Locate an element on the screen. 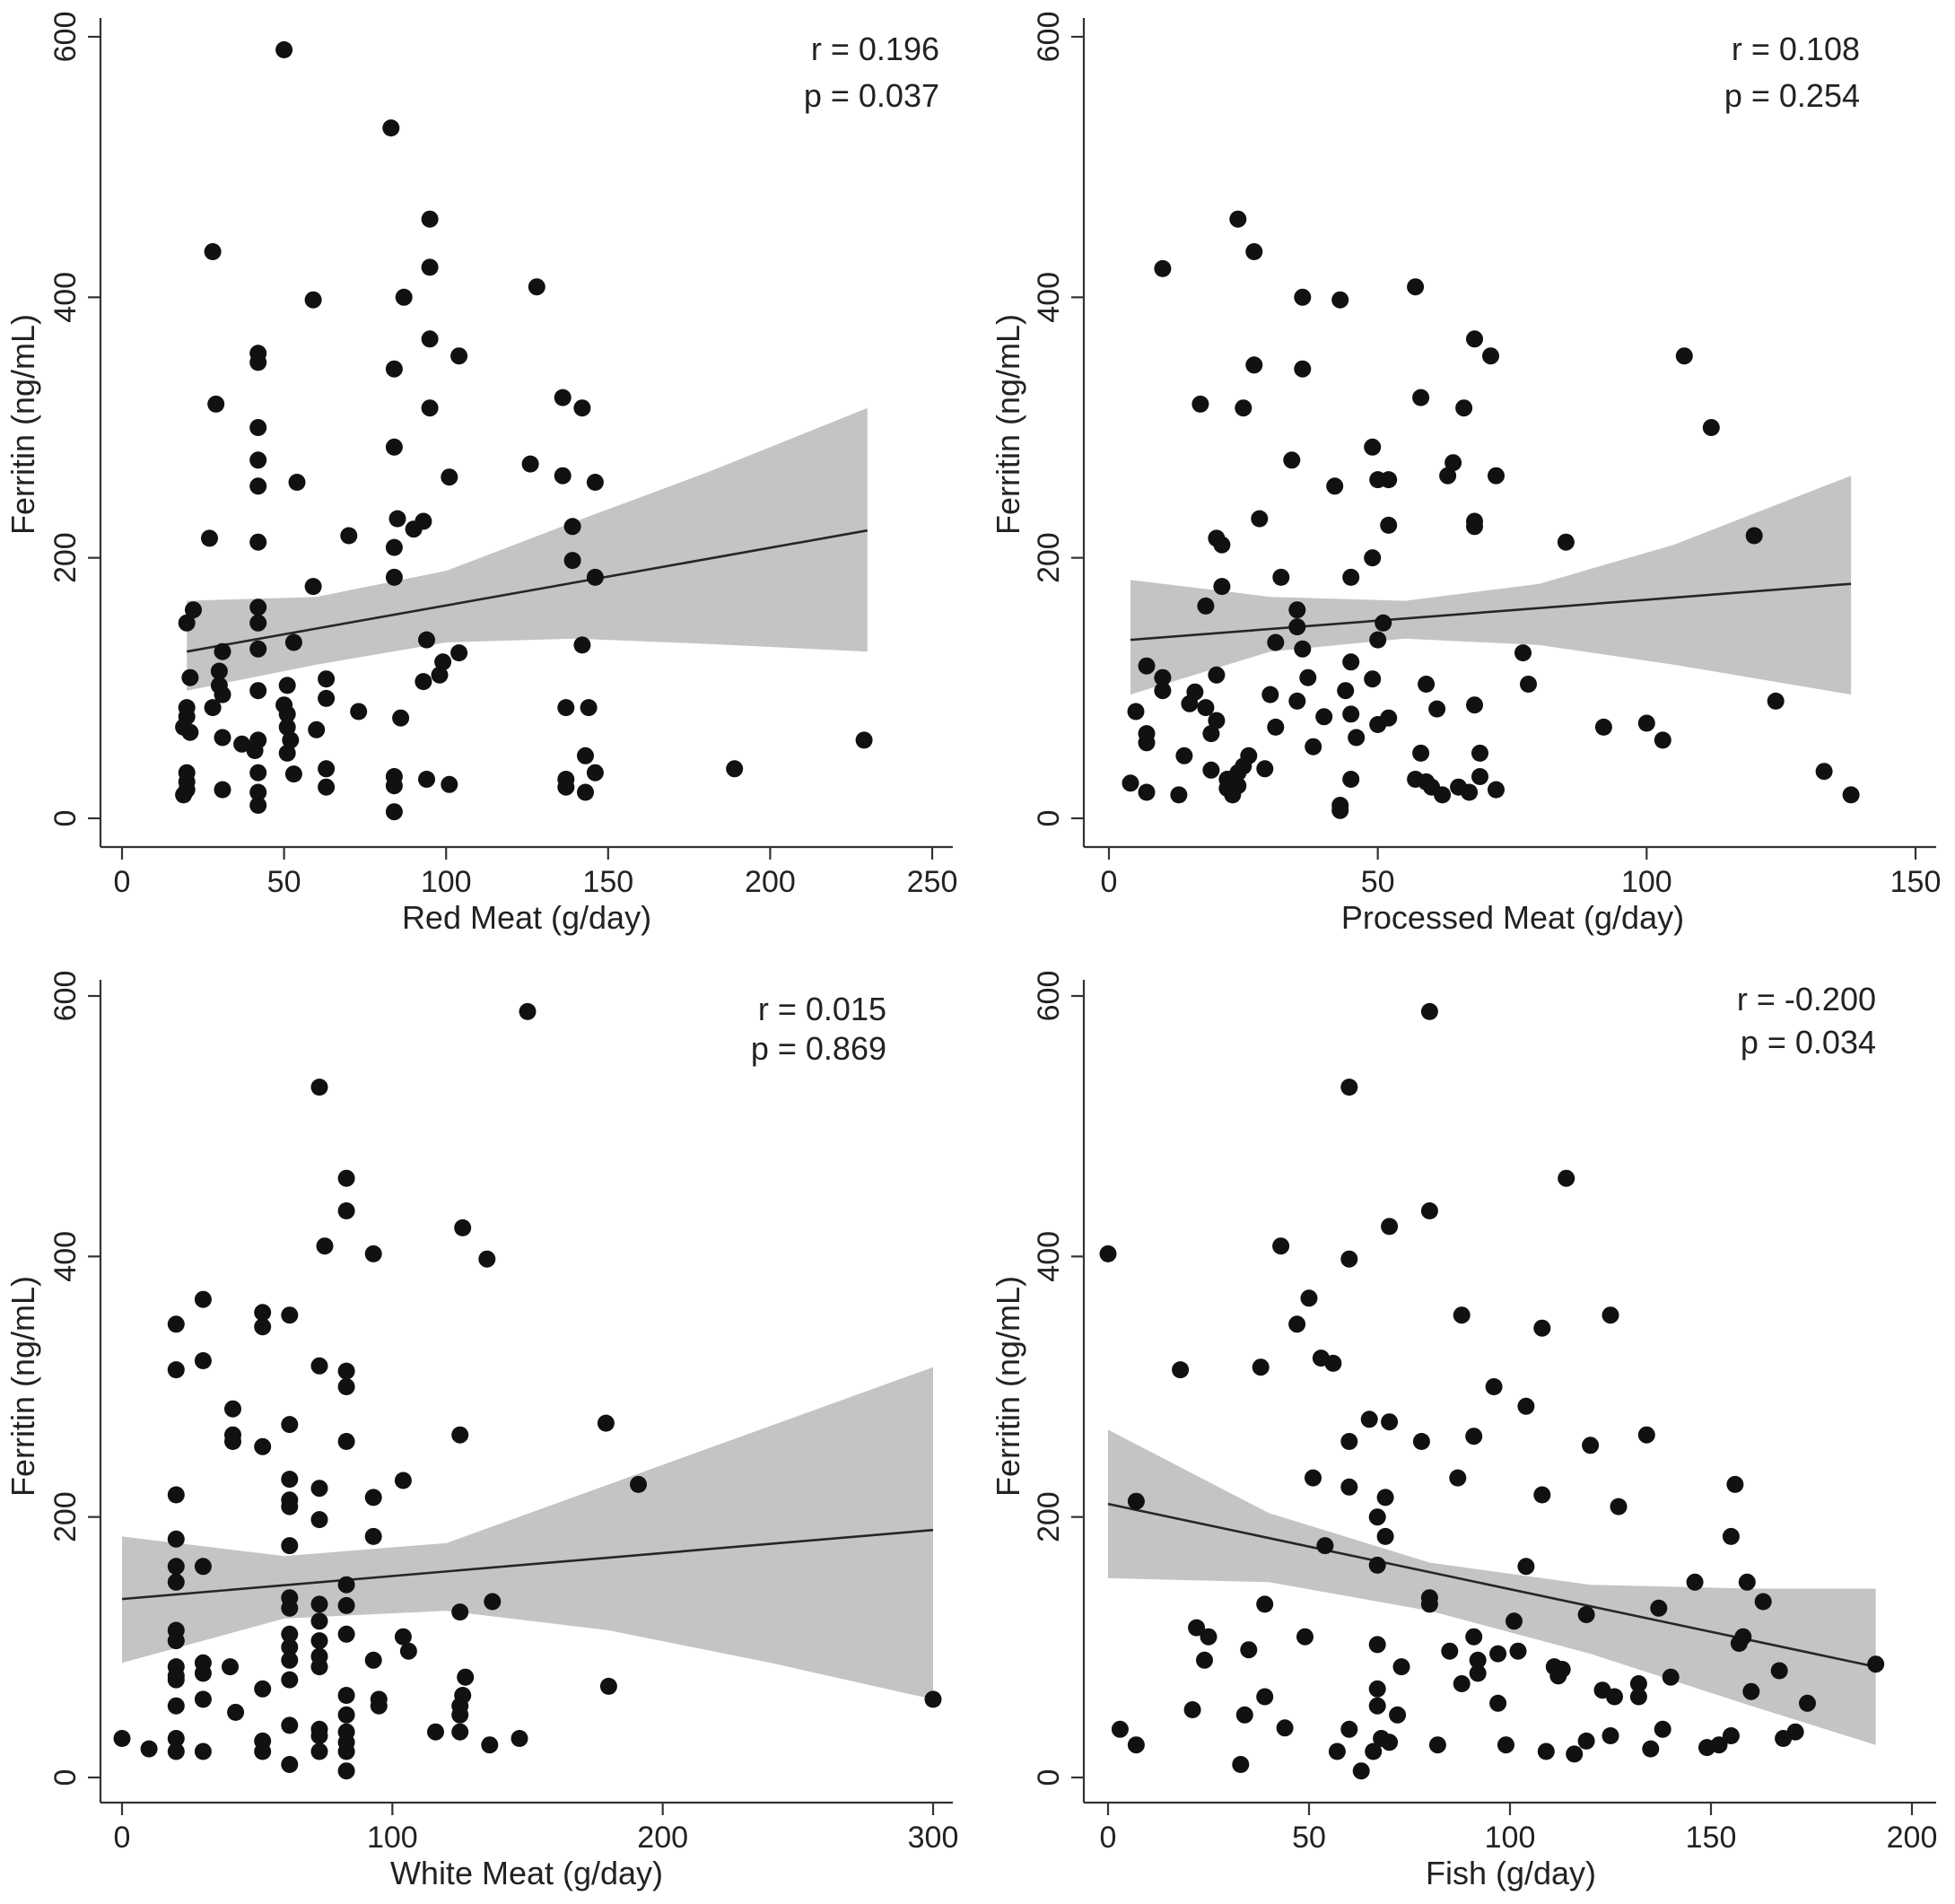 Image resolution: width=1955 pixels, height=1904 pixels. correlation-r-label: r = 0.108 is located at coordinates (1796, 49).